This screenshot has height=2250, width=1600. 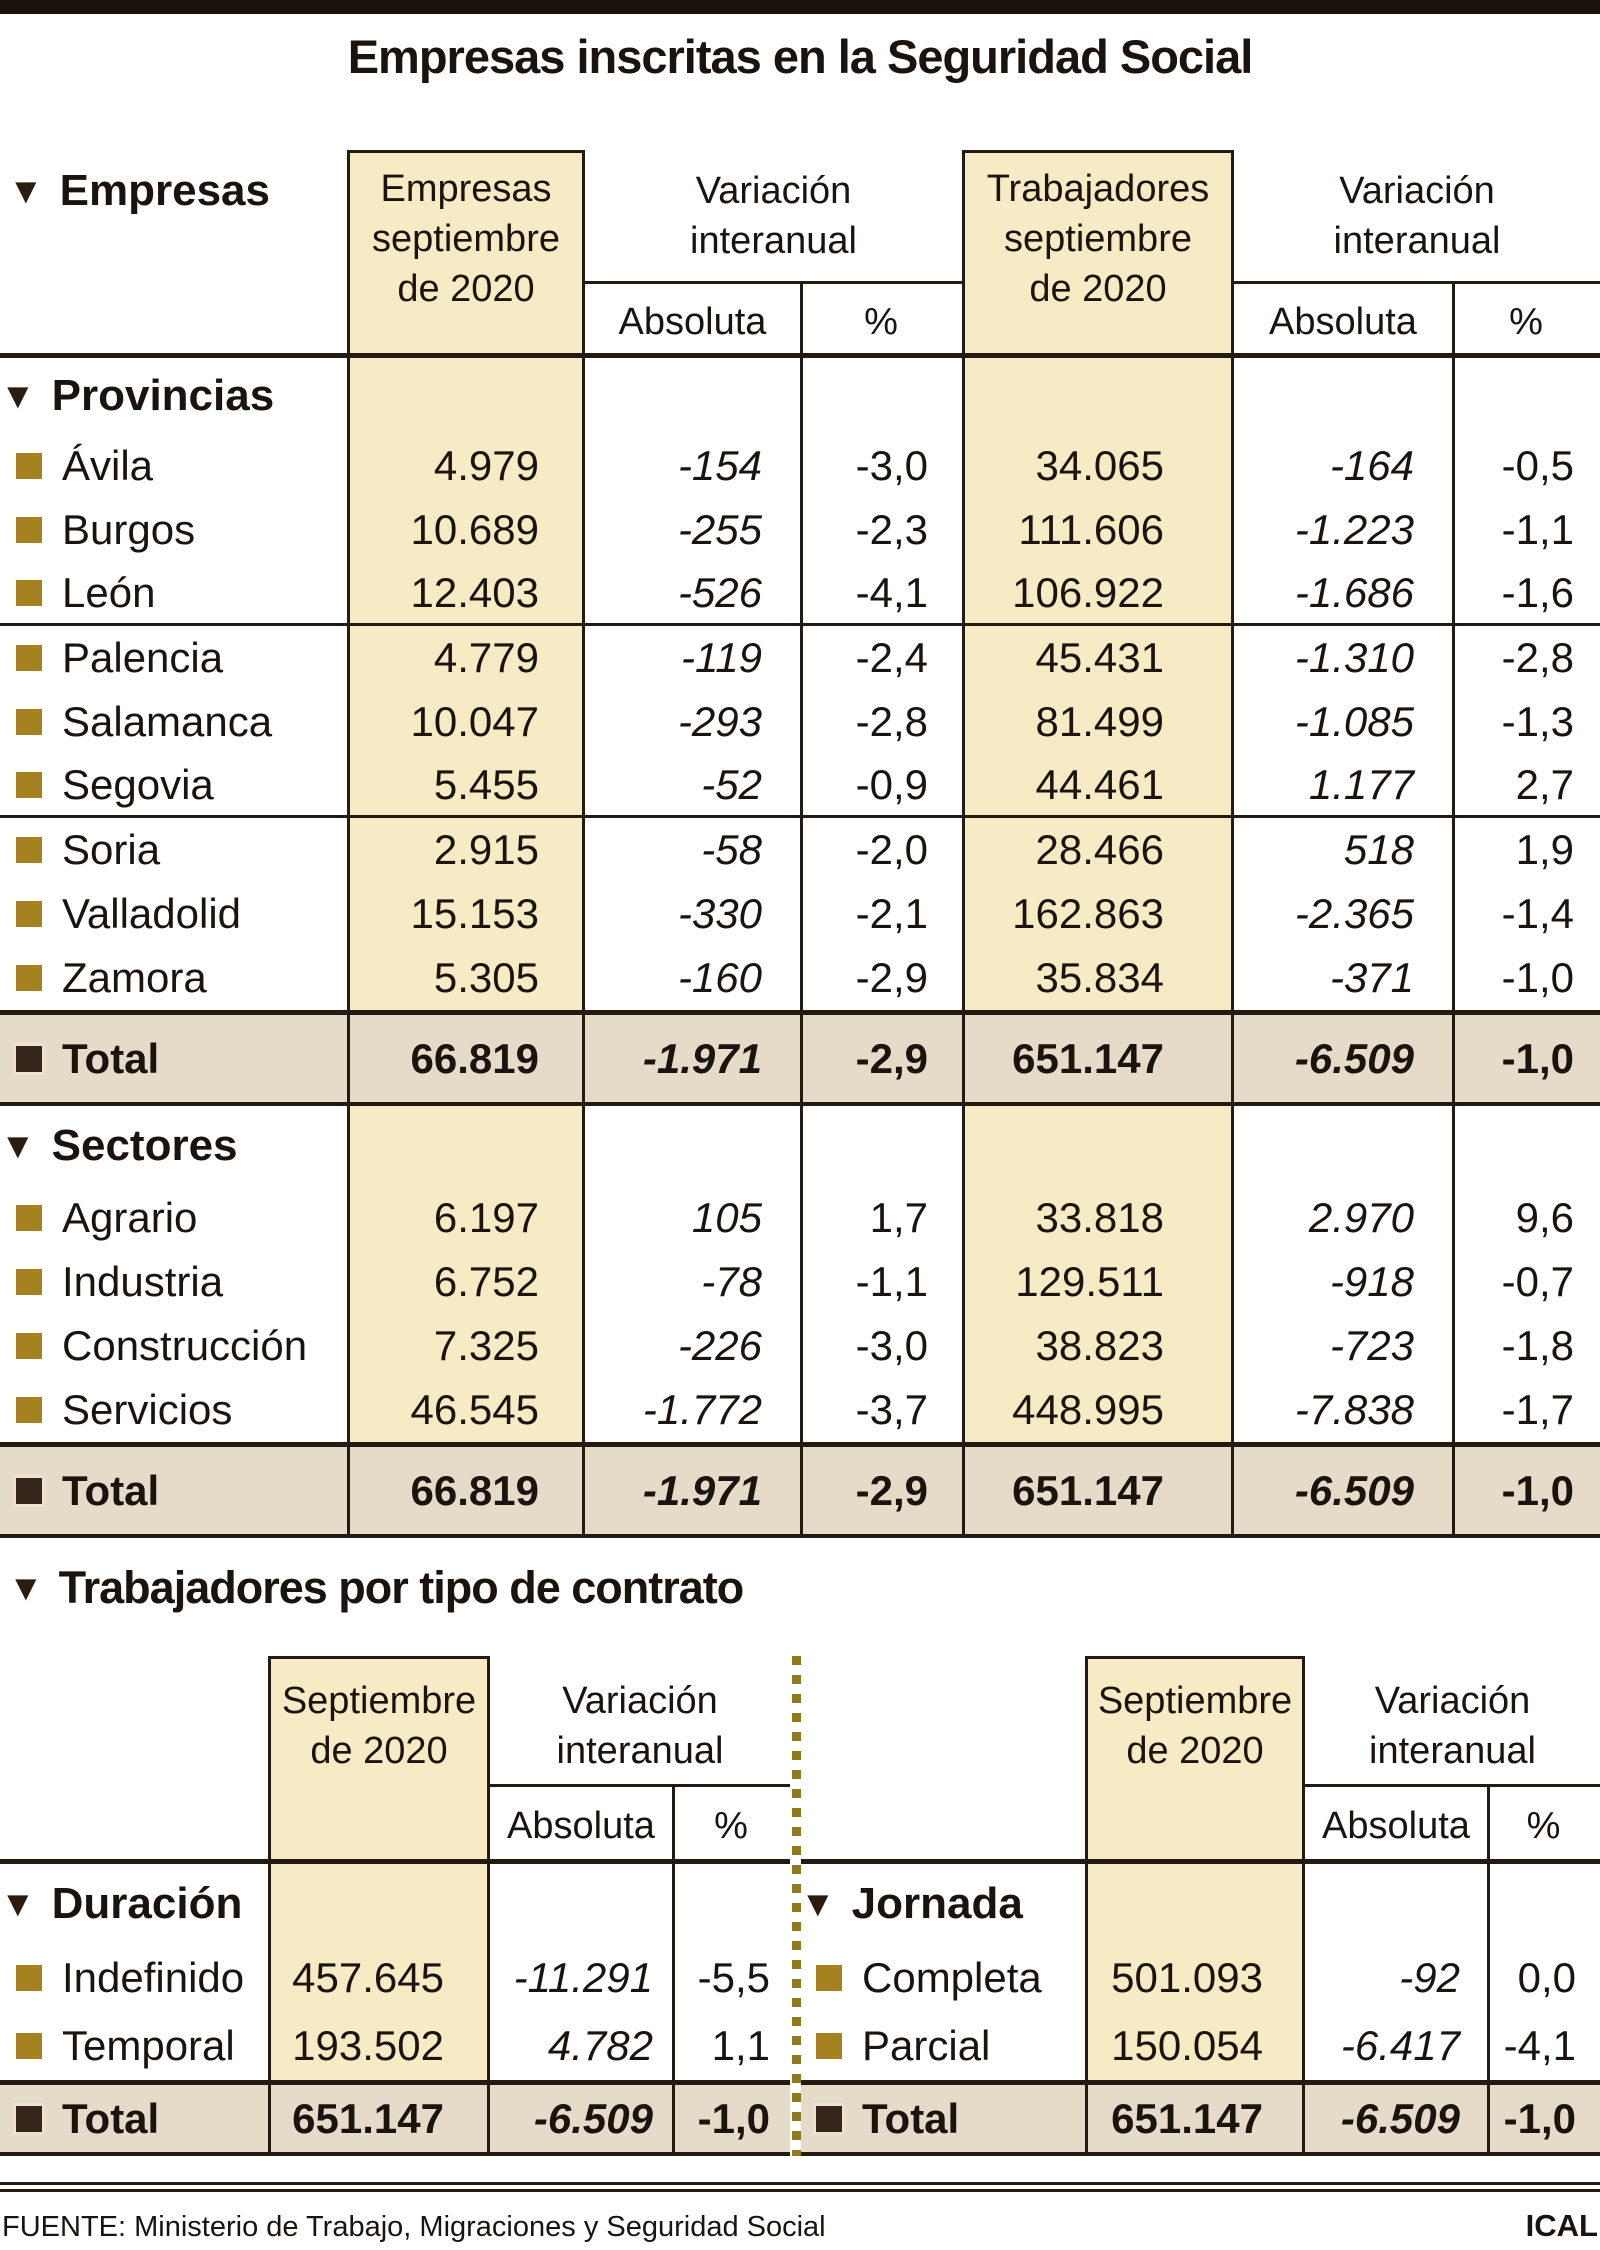 I want to click on row-label: Construcción, so click(x=173, y=1346).